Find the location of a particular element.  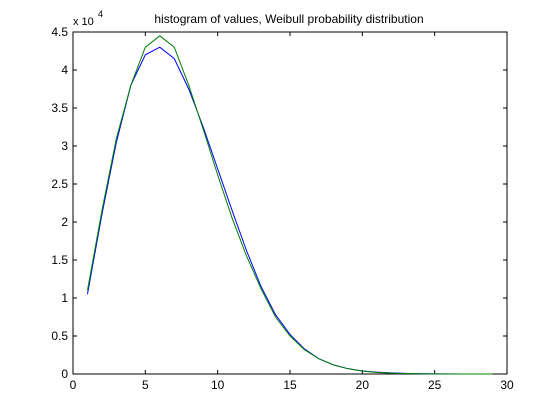

y-tick-label: 4 is located at coordinates (64, 70).